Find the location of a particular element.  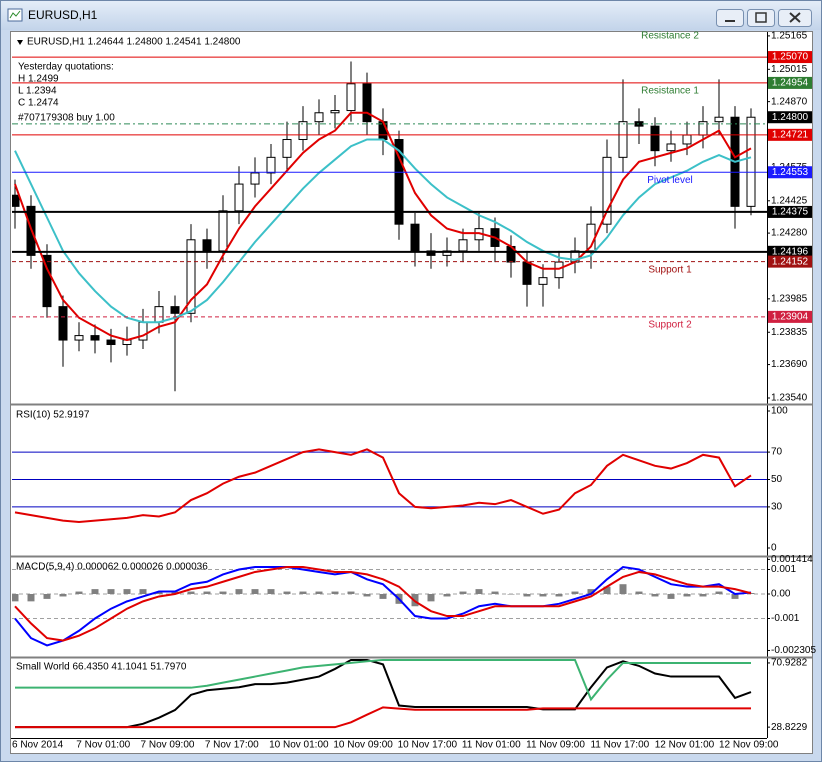

y-tick-label: 0.001414 is located at coordinates (792, 559).